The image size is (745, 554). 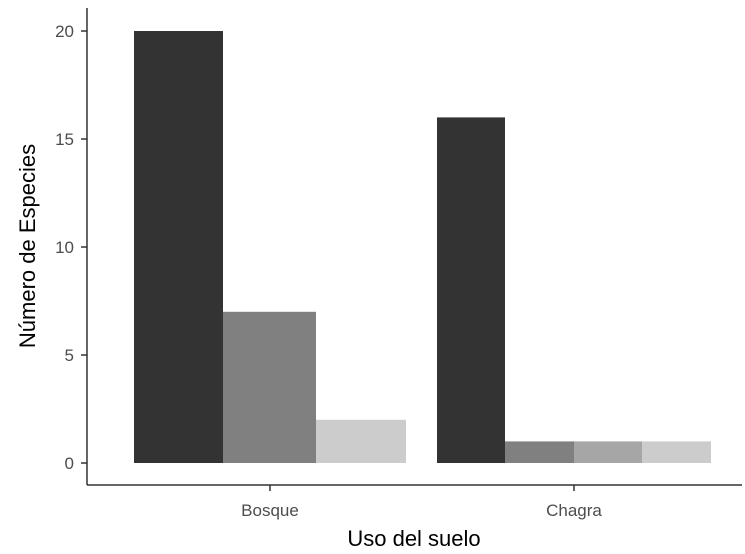 I want to click on y-tick-label: 15, so click(x=64, y=139).